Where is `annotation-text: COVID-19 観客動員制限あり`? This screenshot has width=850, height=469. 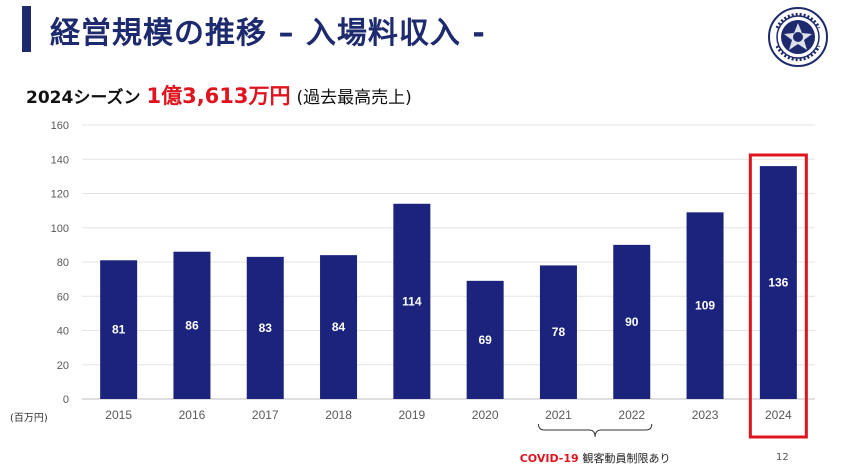 annotation-text: COVID-19 観客動員制限あり is located at coordinates (595, 458).